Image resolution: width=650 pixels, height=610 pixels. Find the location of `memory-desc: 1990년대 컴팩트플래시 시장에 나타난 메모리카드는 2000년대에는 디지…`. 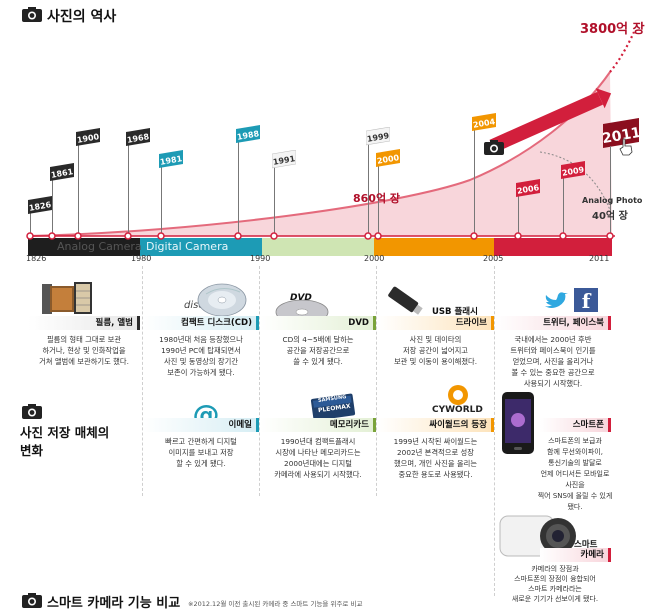

memory-desc: 1990년대 컴팩트플래시 시장에 나타난 메모리카드는 2000년대에는 디지… is located at coordinates (318, 458).